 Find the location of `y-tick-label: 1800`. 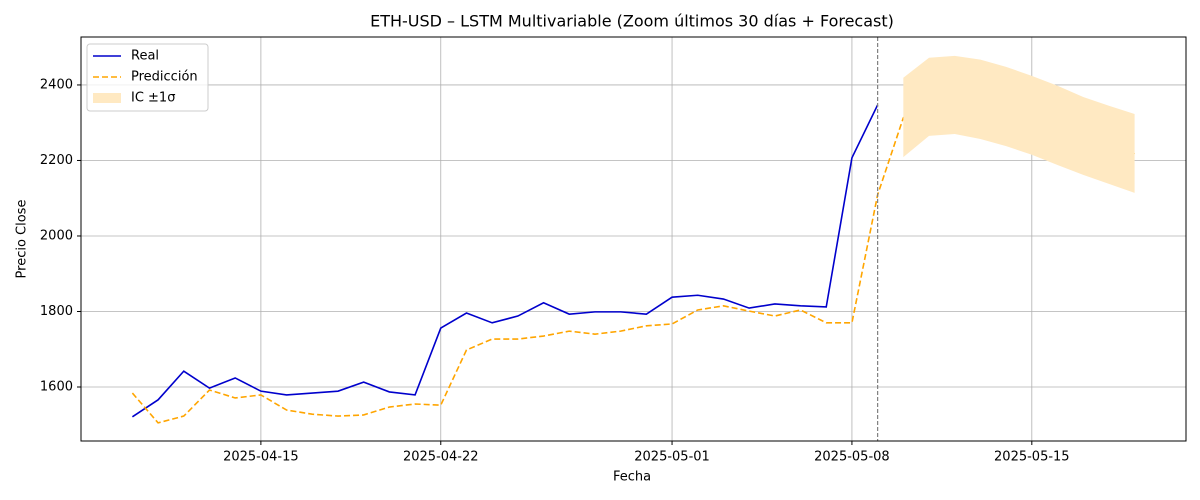

y-tick-label: 1800 is located at coordinates (56, 311).